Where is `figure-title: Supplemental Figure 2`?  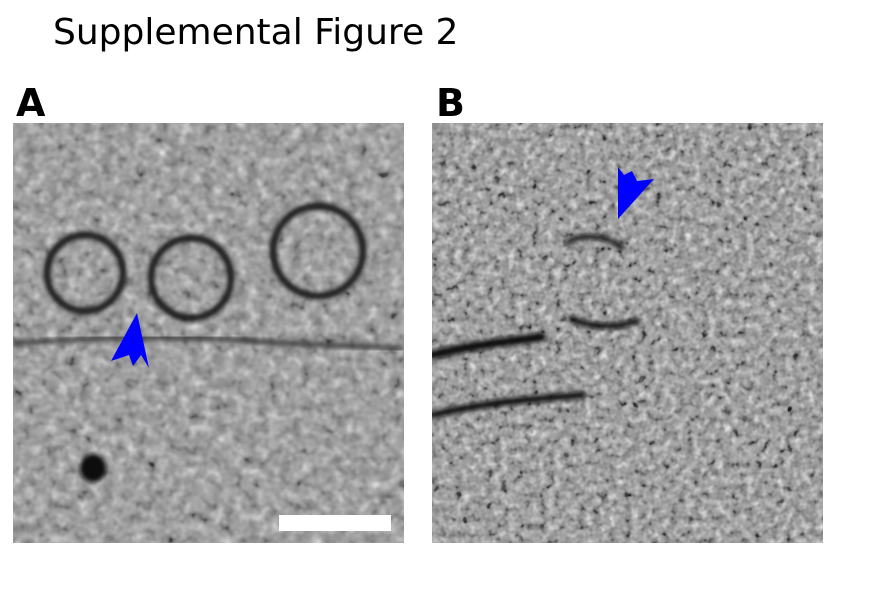 figure-title: Supplemental Figure 2 is located at coordinates (256, 32).